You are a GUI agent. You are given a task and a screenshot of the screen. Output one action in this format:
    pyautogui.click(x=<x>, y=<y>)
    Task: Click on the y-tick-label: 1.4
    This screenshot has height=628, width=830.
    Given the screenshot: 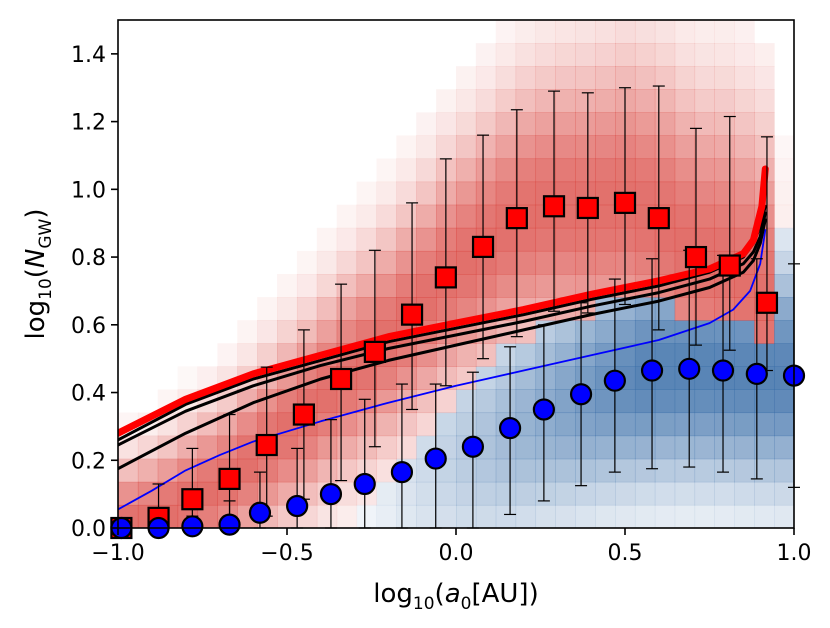 What is the action you would take?
    pyautogui.click(x=88, y=55)
    